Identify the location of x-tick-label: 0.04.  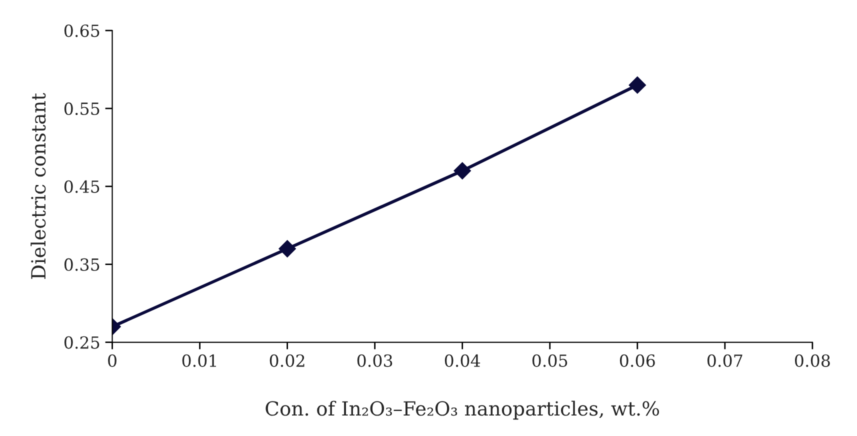
(462, 360).